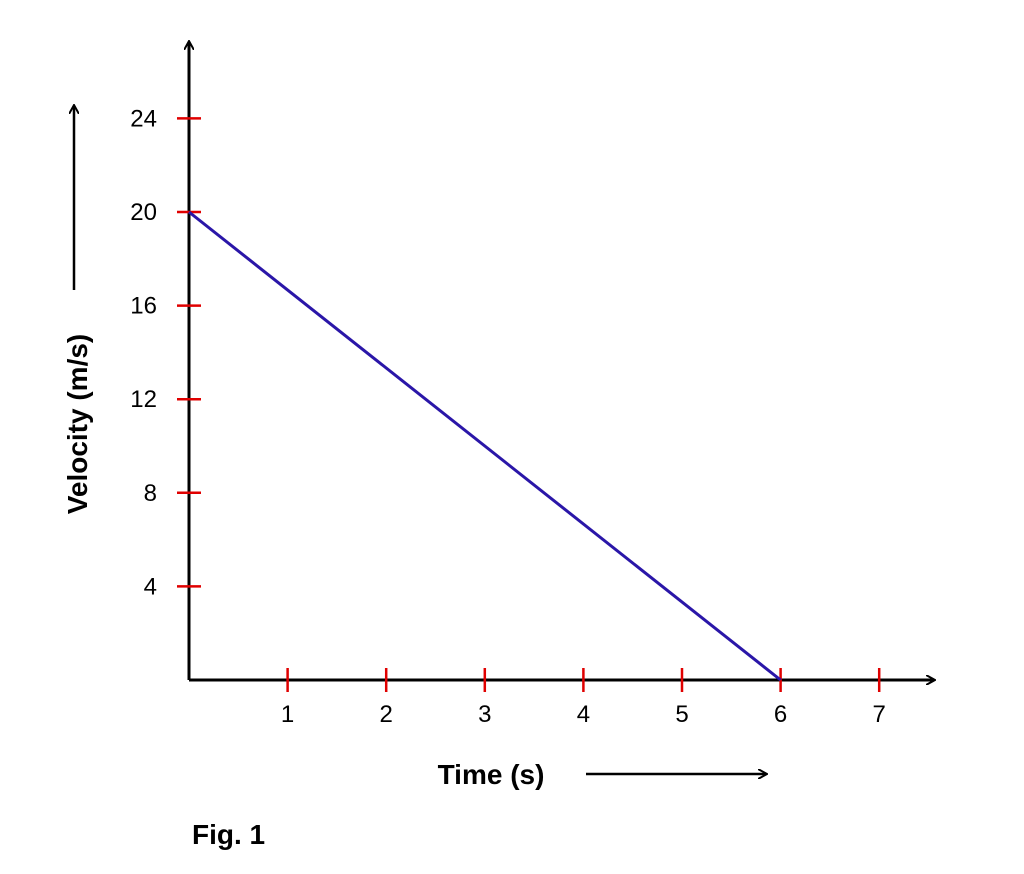  What do you see at coordinates (491, 774) in the screenshot?
I see `x-axis-title: Time (s)` at bounding box center [491, 774].